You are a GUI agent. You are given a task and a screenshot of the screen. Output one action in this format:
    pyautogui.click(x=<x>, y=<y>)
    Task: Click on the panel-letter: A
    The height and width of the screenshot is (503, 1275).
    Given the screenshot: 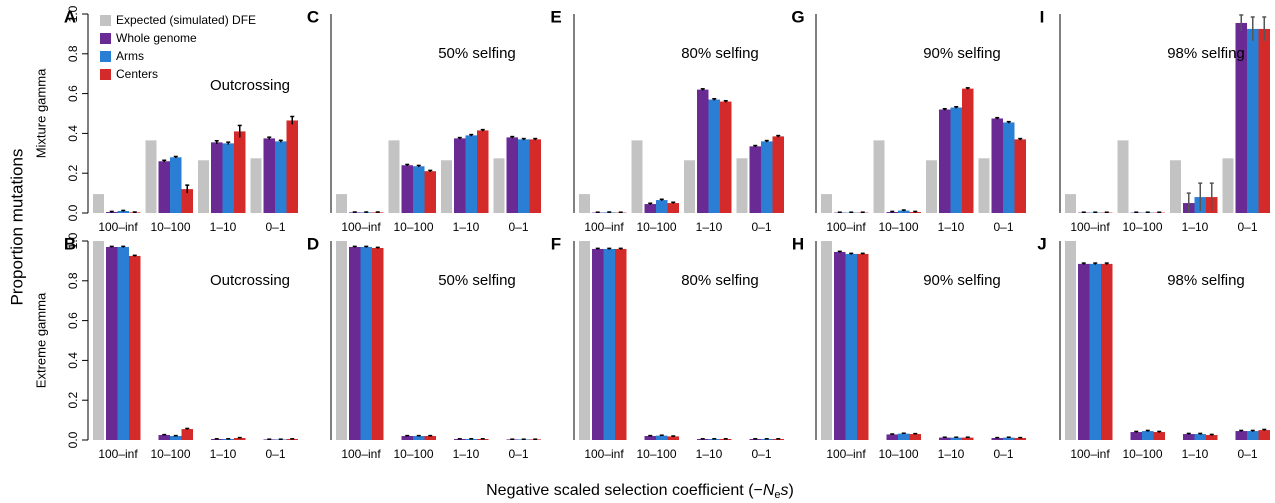 What is the action you would take?
    pyautogui.click(x=70, y=16)
    